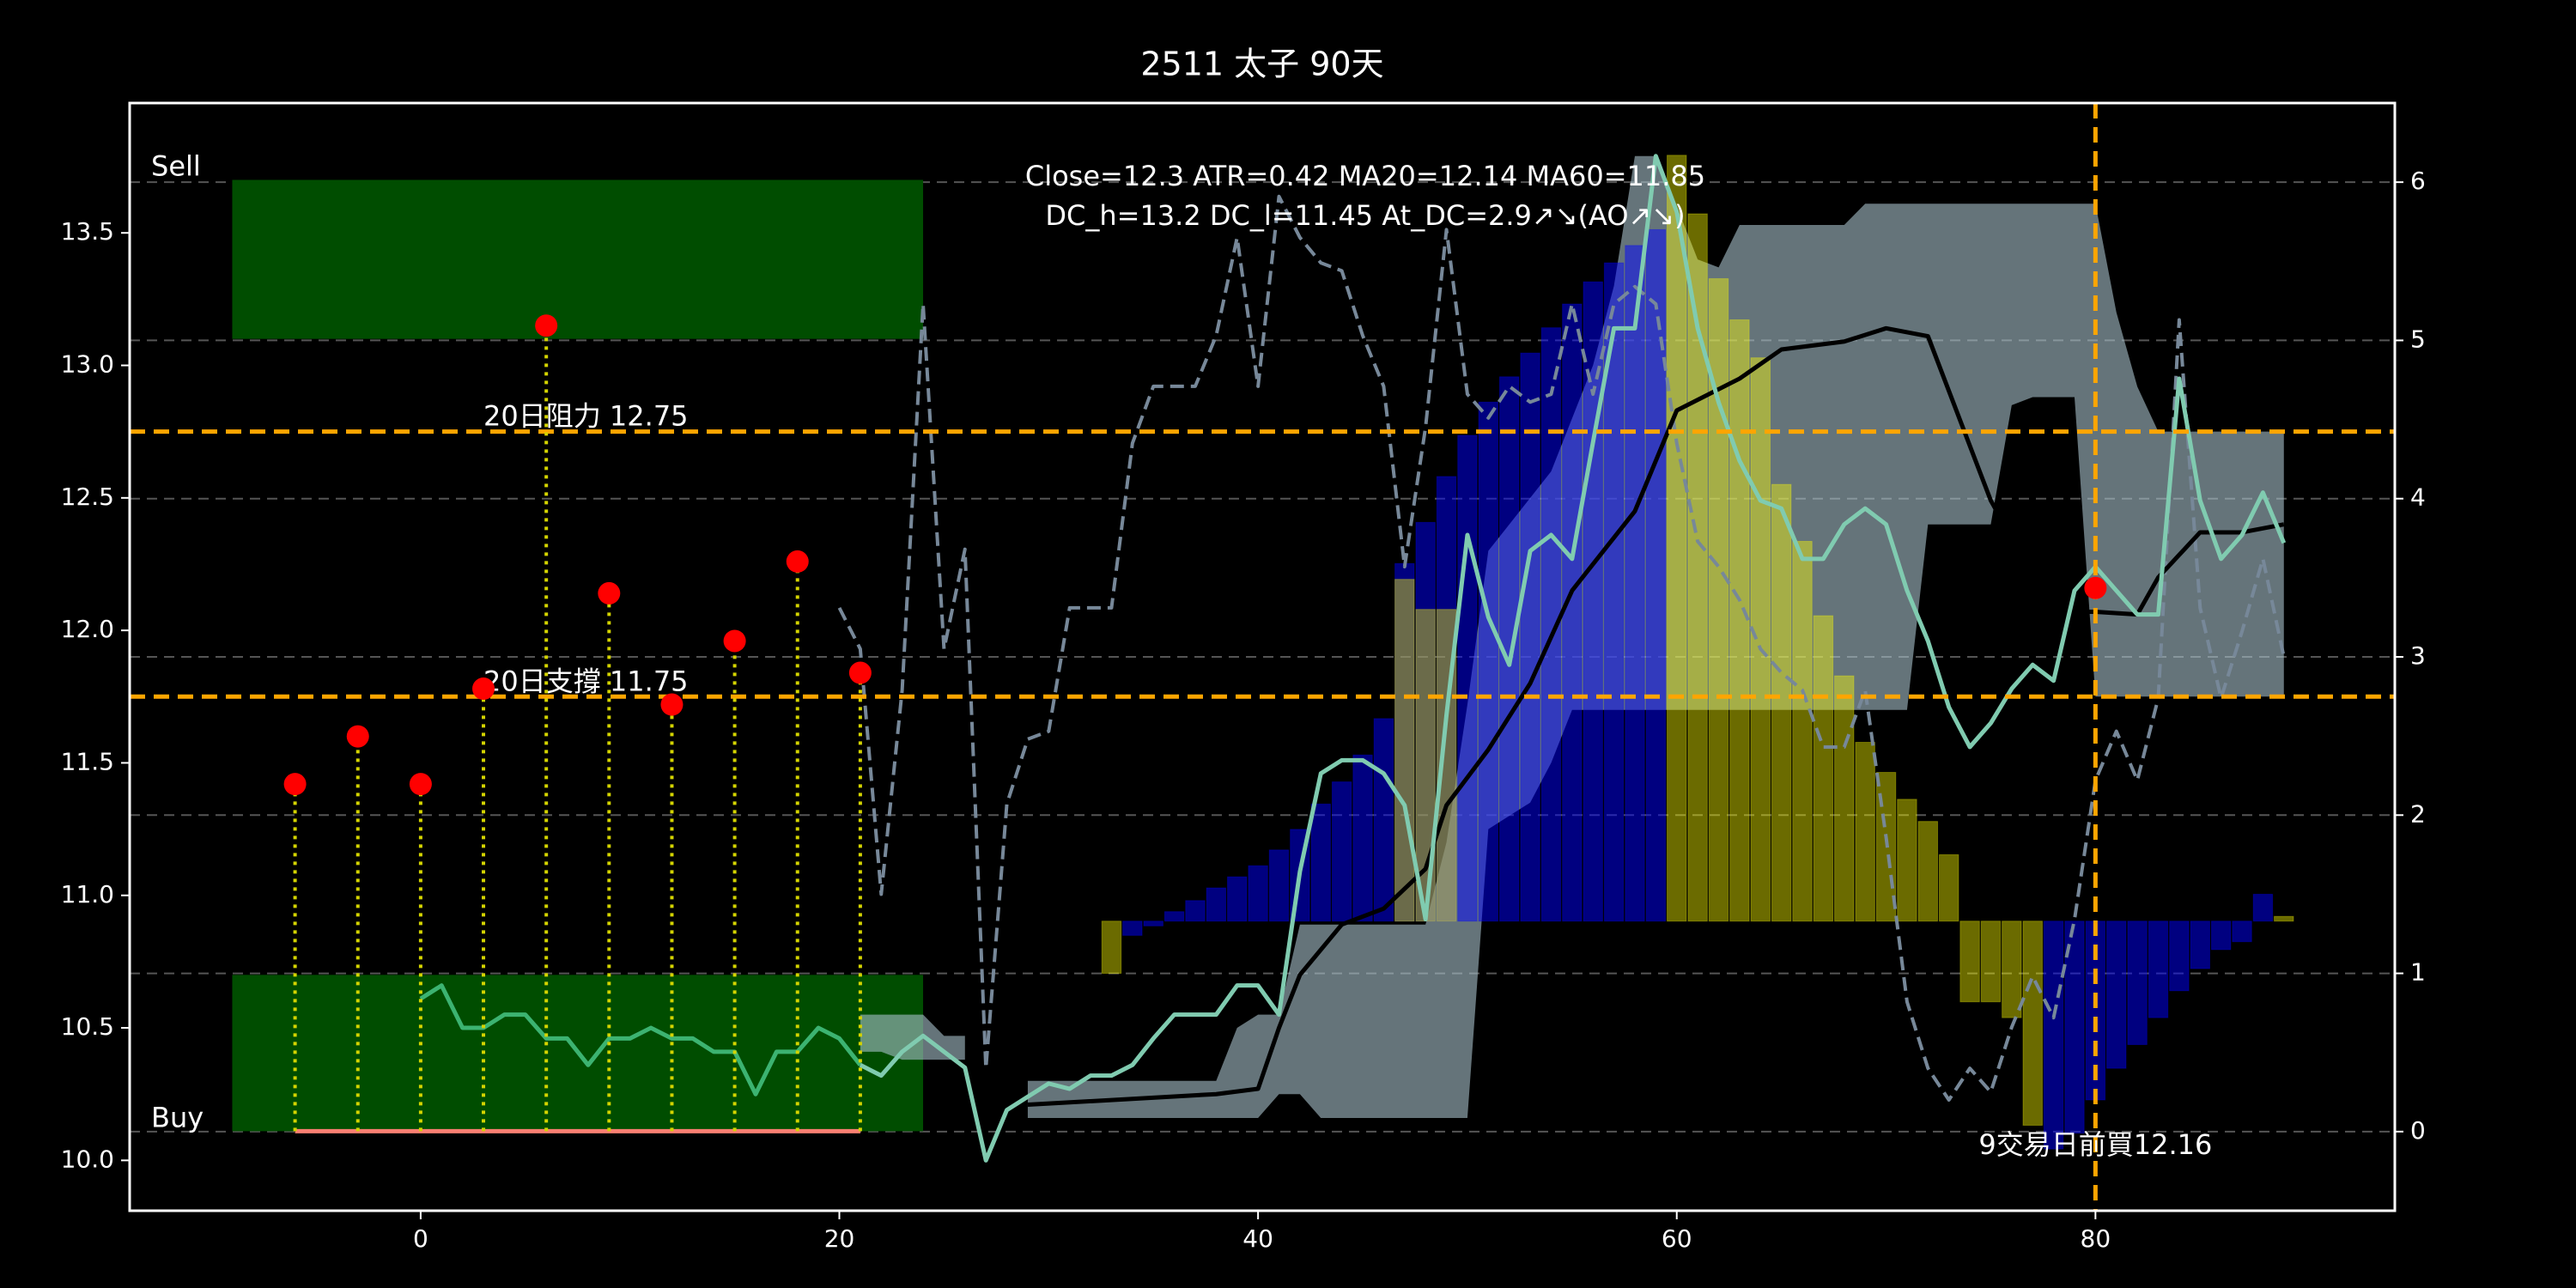 The width and height of the screenshot is (2576, 1288). What do you see at coordinates (87, 497) in the screenshot?
I see `y-tick-label: 12.5` at bounding box center [87, 497].